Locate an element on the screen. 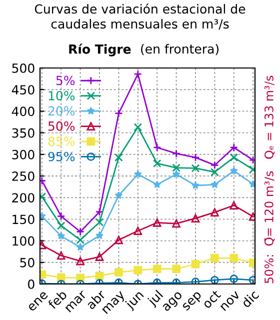 Image resolution: width=280 pixels, height=320 pixels. y-tick-label: 400 is located at coordinates (23, 111).